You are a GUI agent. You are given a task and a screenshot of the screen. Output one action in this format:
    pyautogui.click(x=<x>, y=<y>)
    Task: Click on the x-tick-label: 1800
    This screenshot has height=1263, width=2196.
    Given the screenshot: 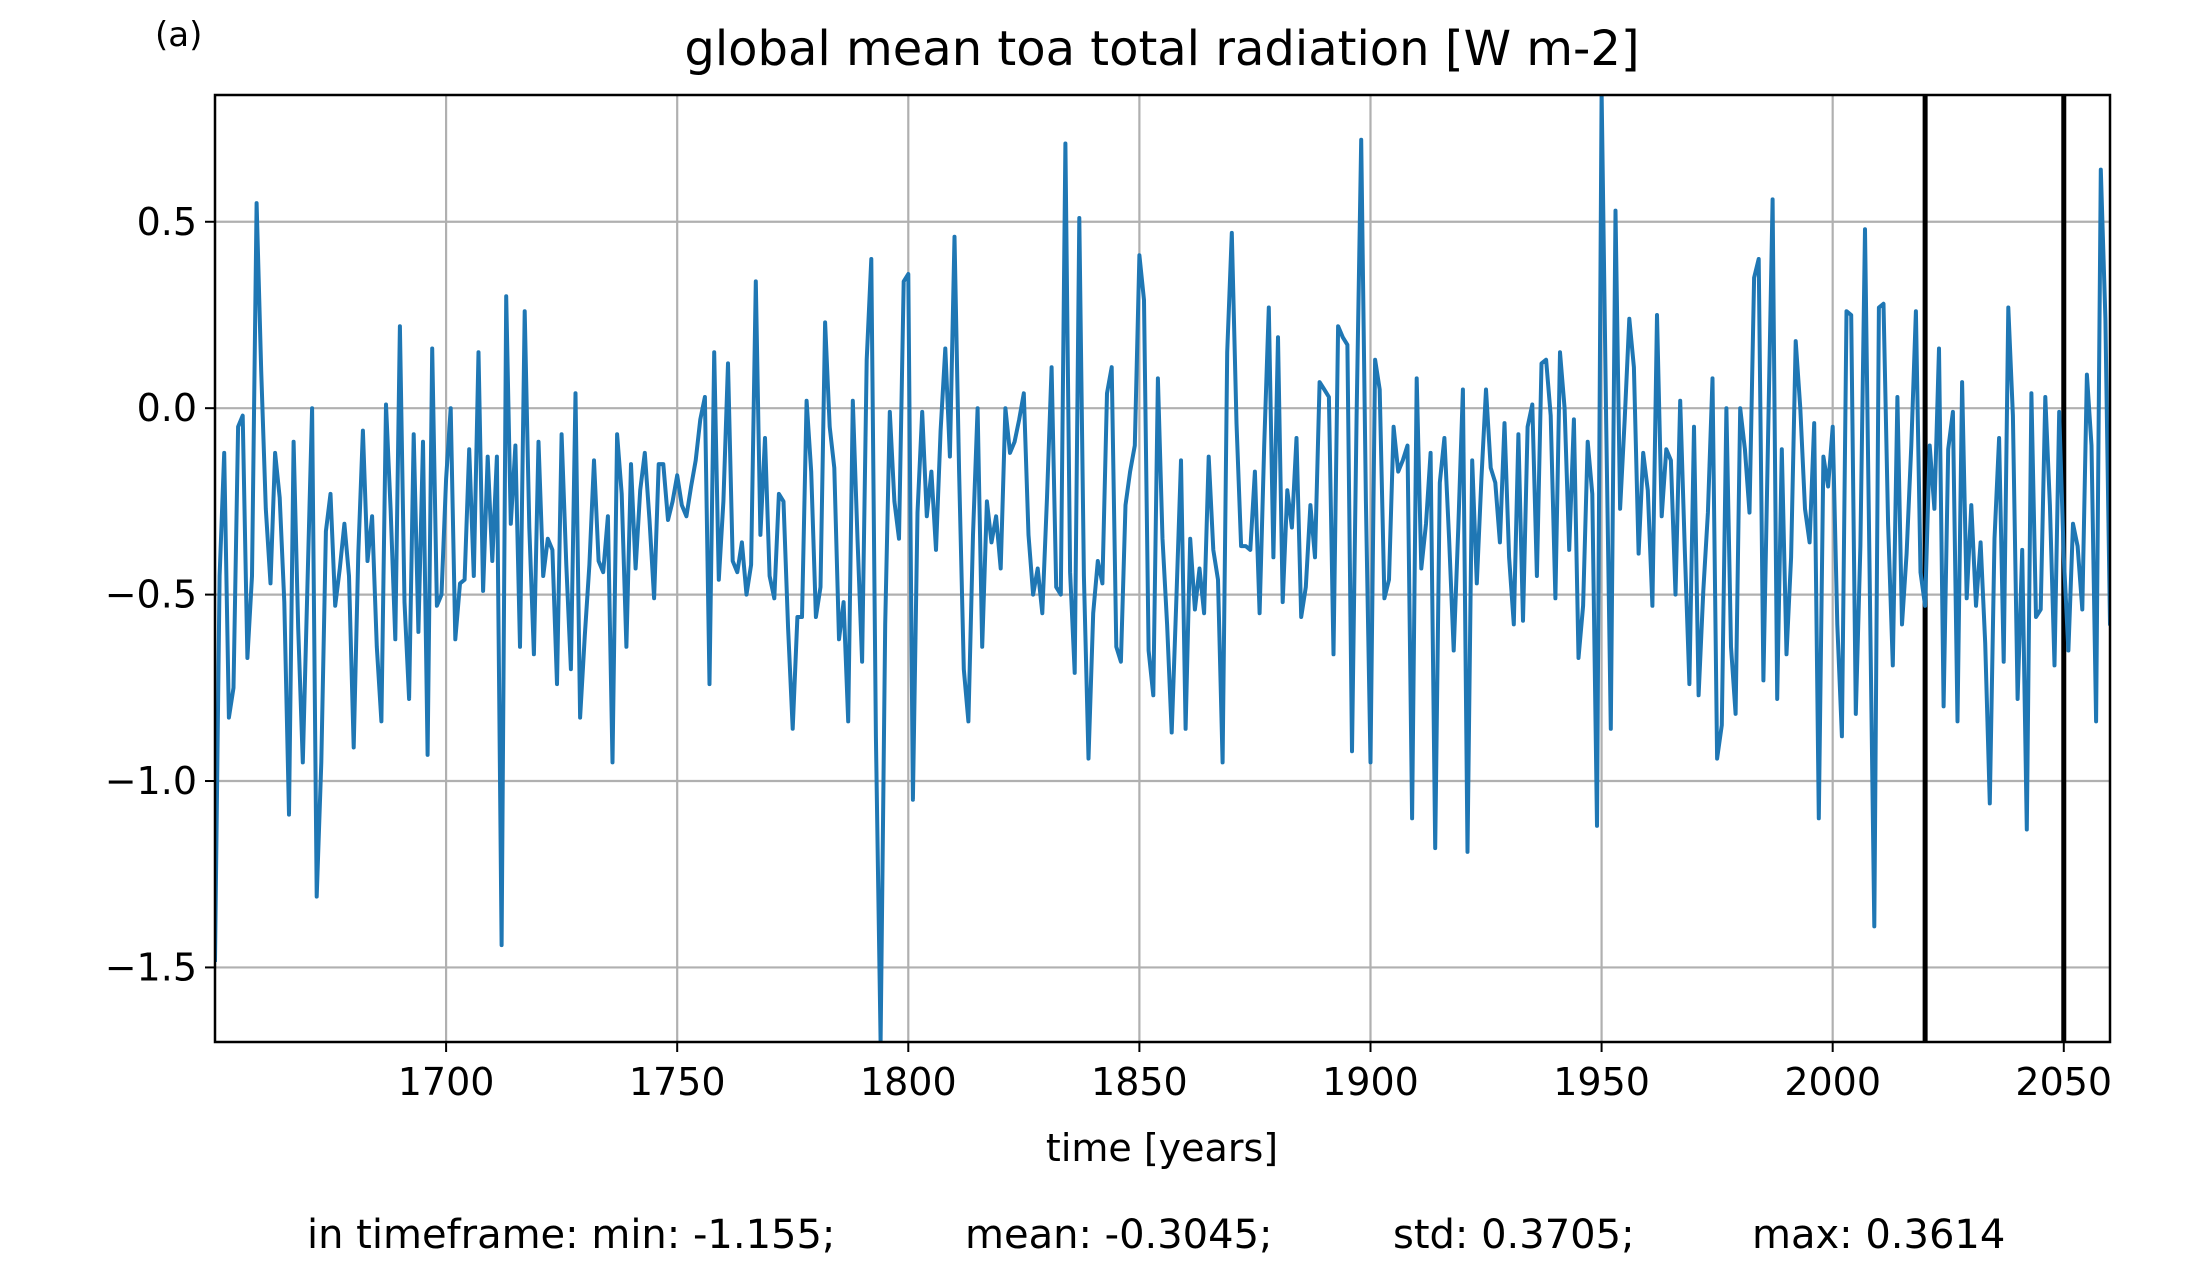 What is the action you would take?
    pyautogui.click(x=908, y=1082)
    